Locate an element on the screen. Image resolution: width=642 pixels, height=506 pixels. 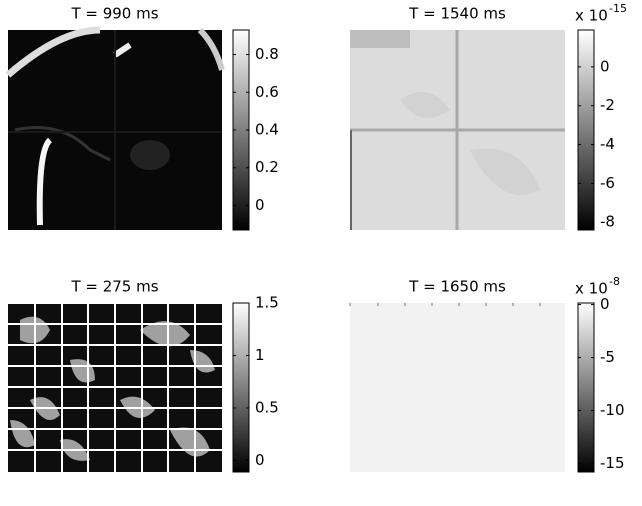
colorbar-tick-label: -5 is located at coordinates (607, 357).